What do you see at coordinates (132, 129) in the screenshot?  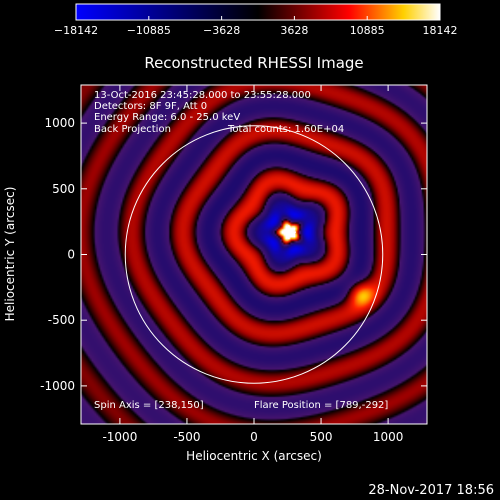 I see `method-annotation: Back Projection` at bounding box center [132, 129].